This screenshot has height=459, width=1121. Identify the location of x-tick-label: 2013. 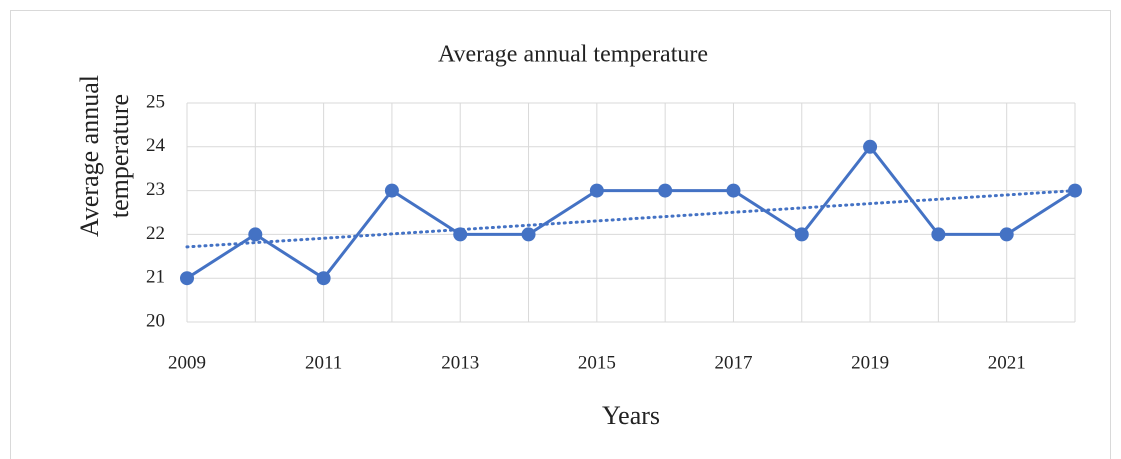
(460, 362).